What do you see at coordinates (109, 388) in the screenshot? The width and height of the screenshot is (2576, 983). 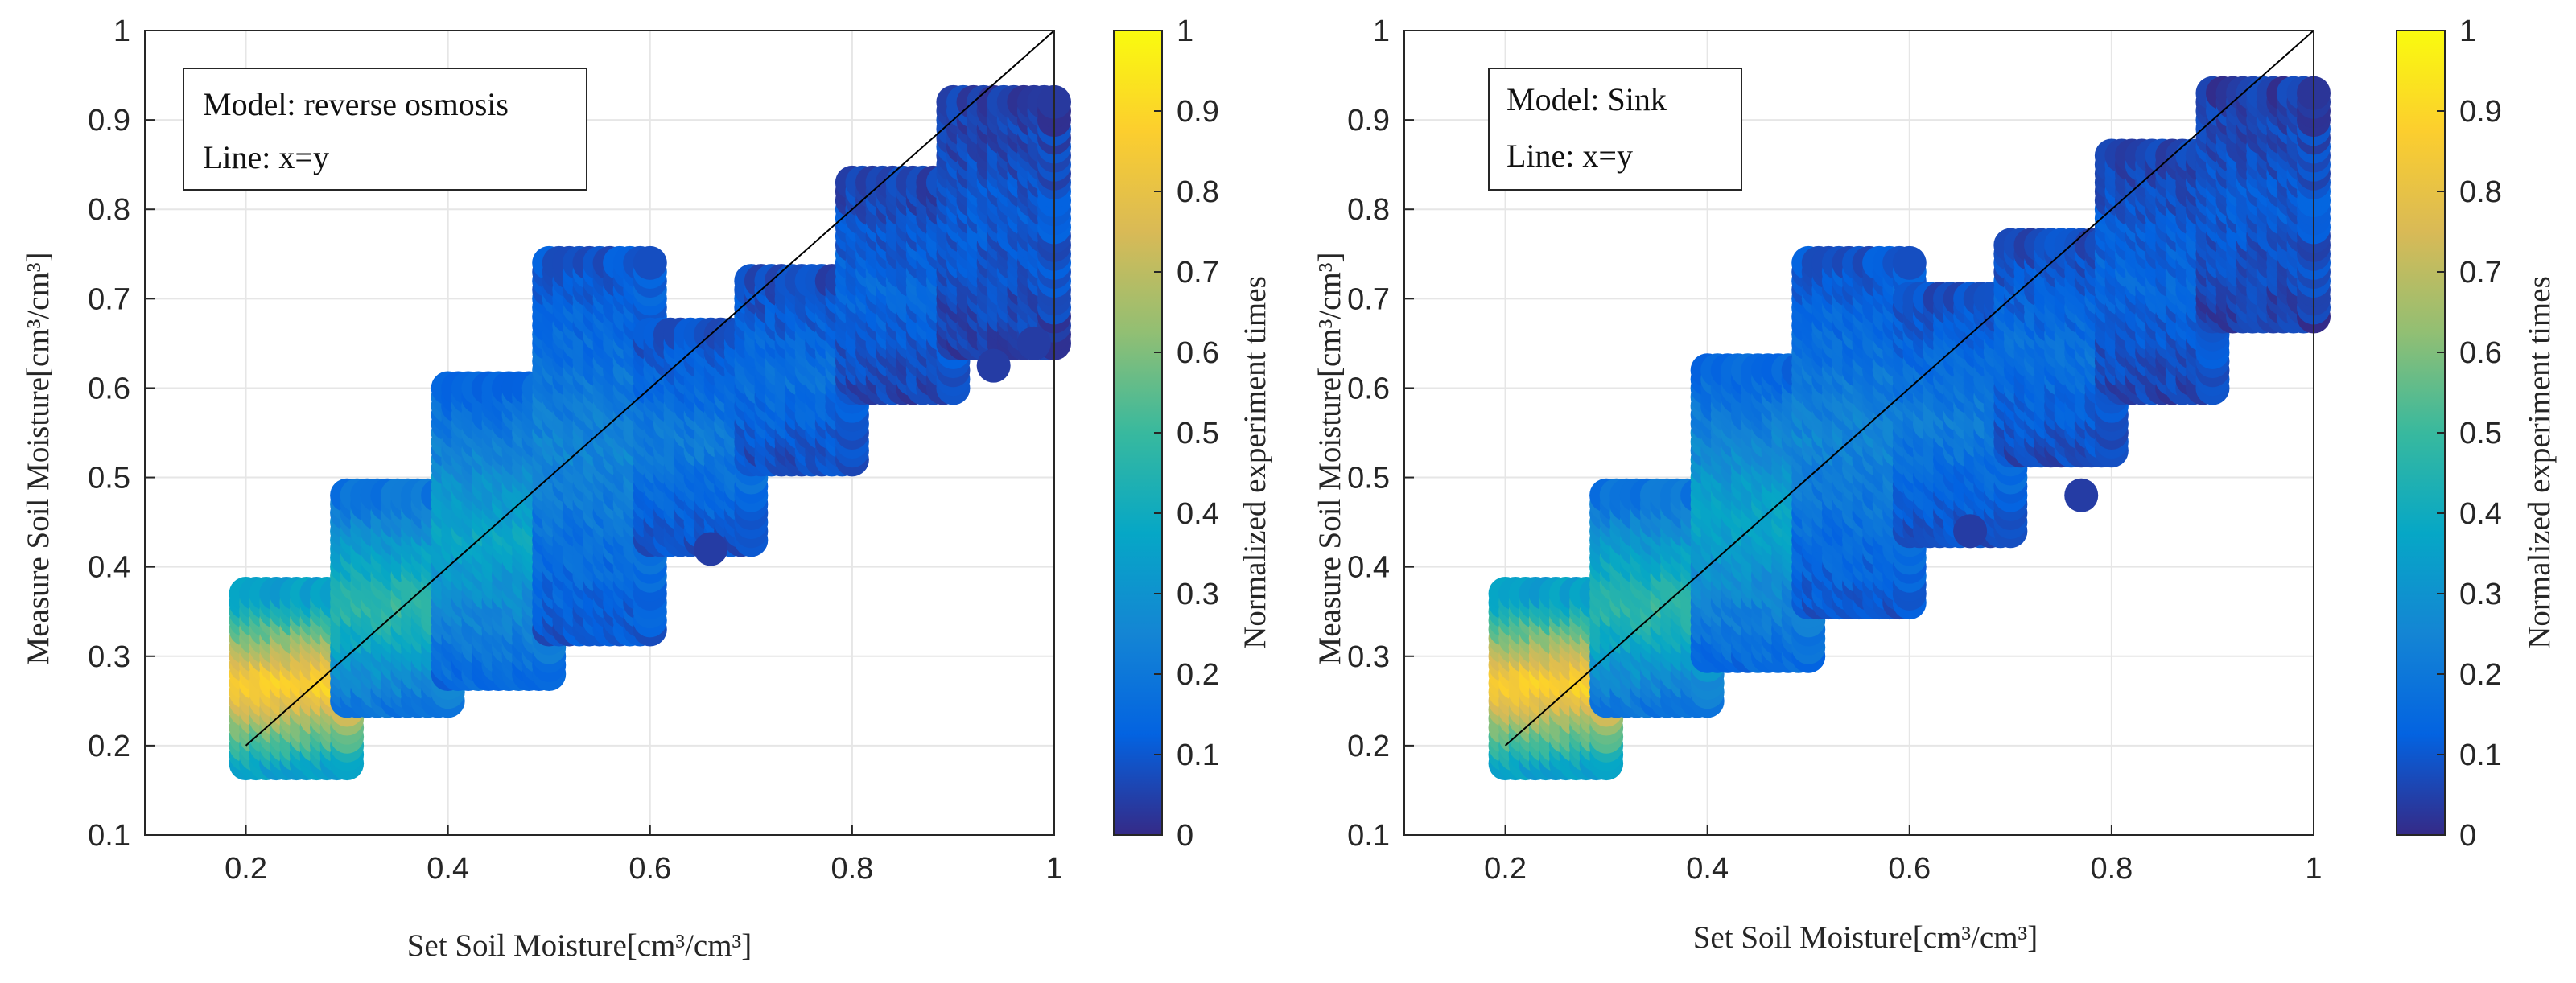 I see `left-y-tick-label: 0.6` at bounding box center [109, 388].